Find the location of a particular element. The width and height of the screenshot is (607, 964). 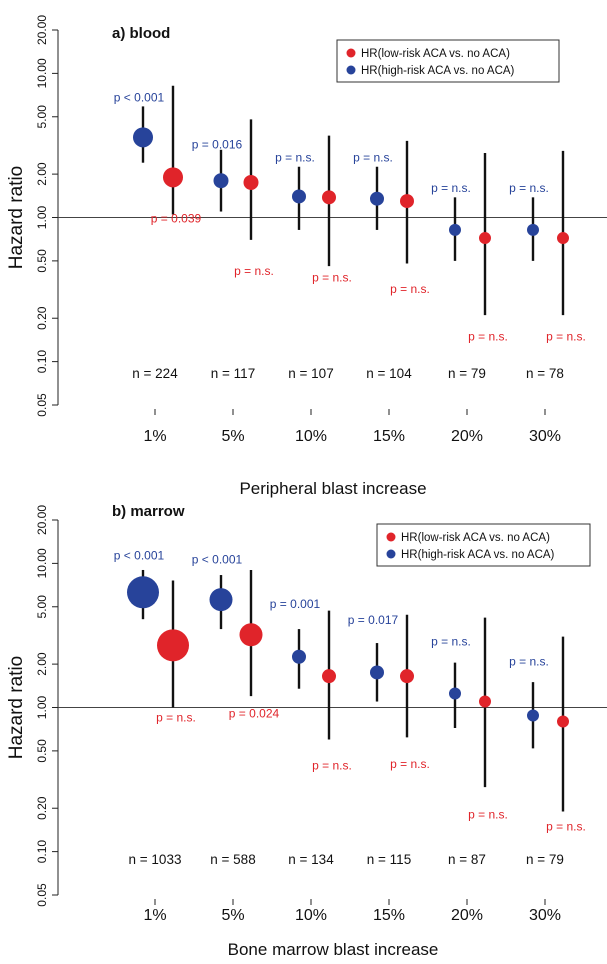

sample-size-label: n = 79 is located at coordinates (545, 859).